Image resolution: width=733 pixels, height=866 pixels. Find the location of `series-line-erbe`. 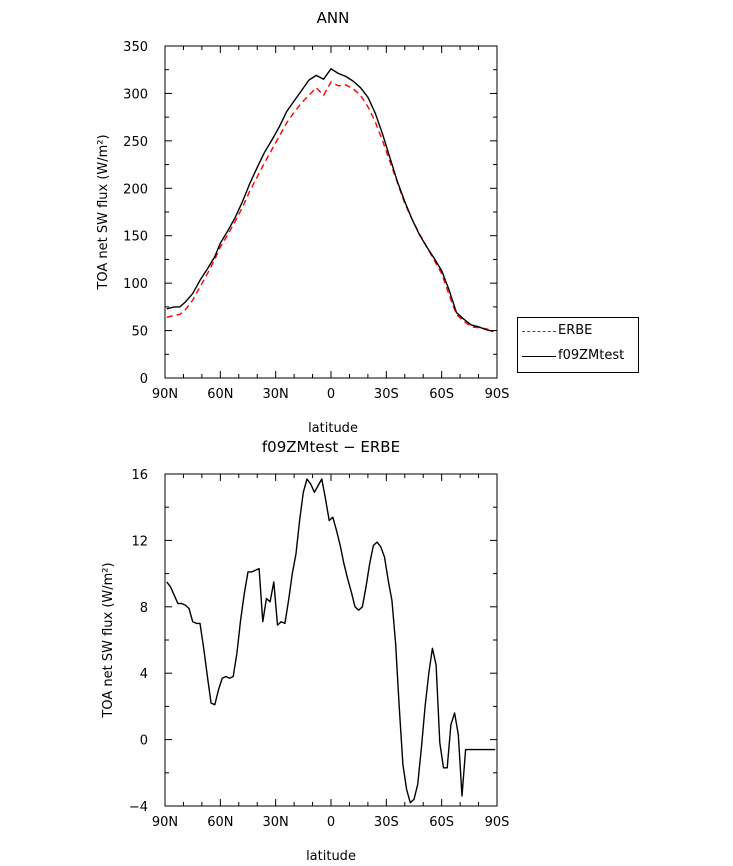

series-line-erbe is located at coordinates (330, 207).